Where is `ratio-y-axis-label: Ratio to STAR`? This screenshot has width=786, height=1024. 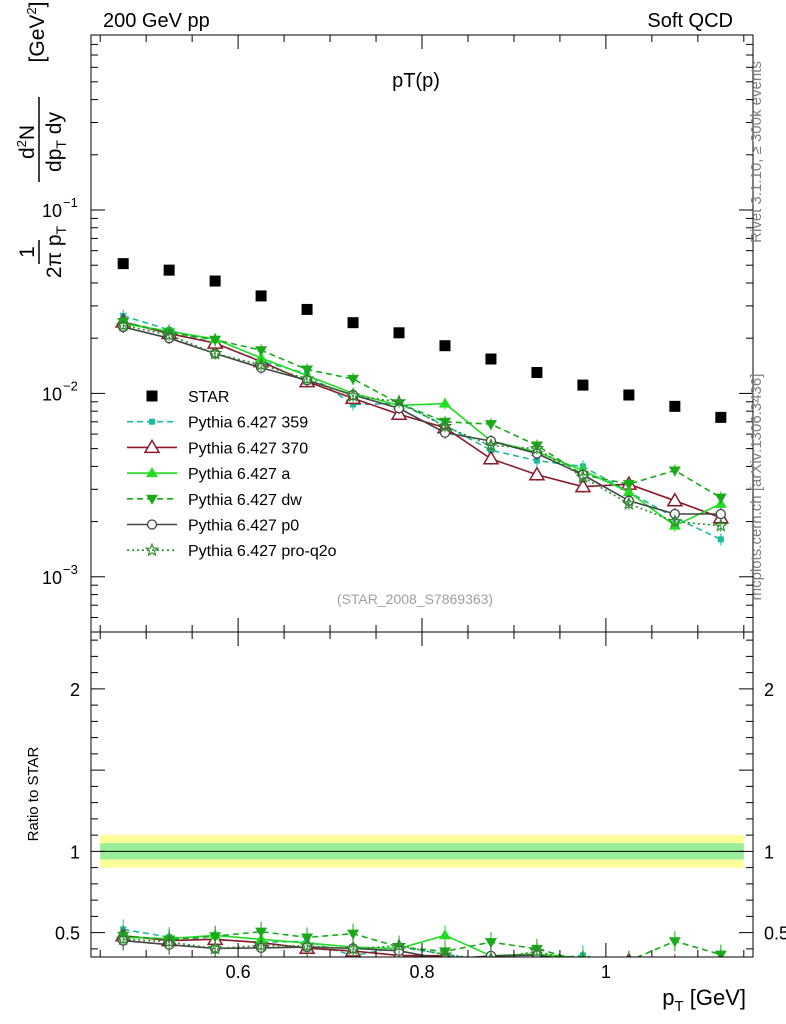 ratio-y-axis-label: Ratio to STAR is located at coordinates (33, 793).